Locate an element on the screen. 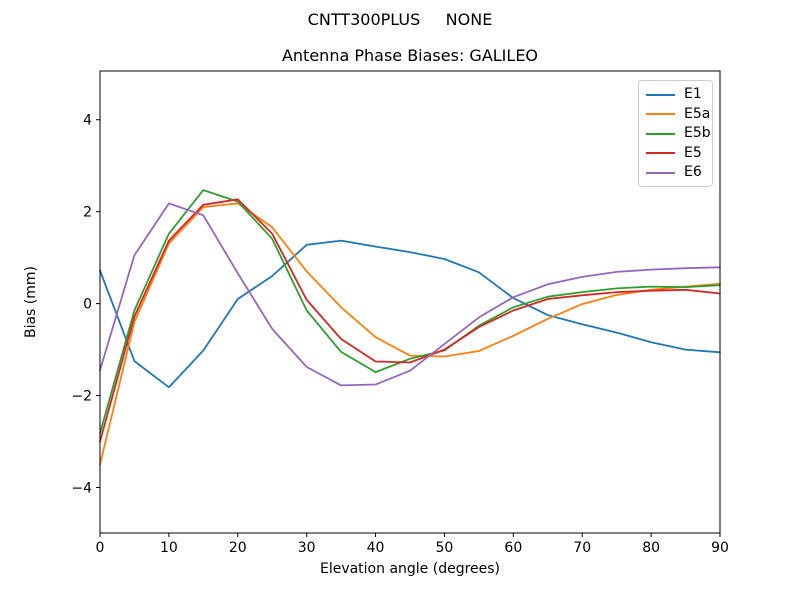 The width and height of the screenshot is (800, 600). y-tick-label: 2 is located at coordinates (87, 213).